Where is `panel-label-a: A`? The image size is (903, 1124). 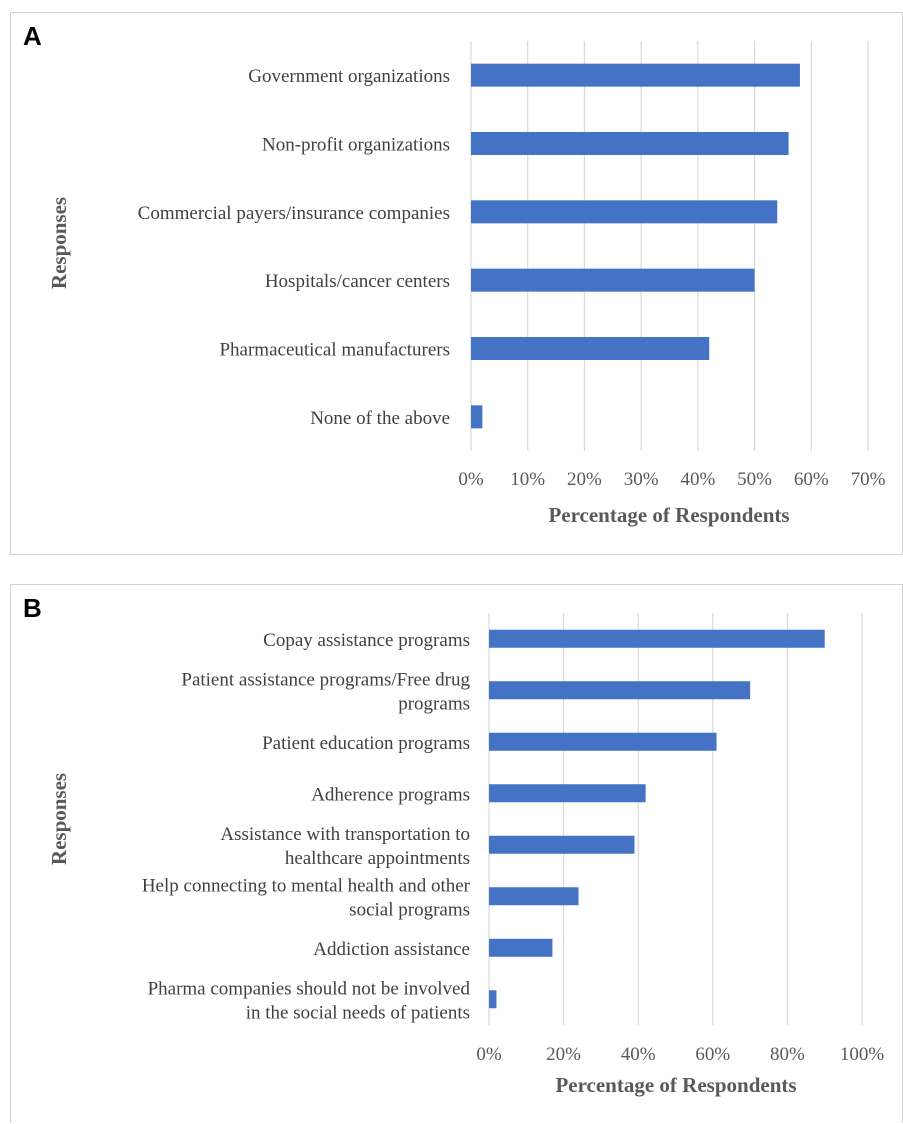
panel-label-a: A is located at coordinates (32, 36).